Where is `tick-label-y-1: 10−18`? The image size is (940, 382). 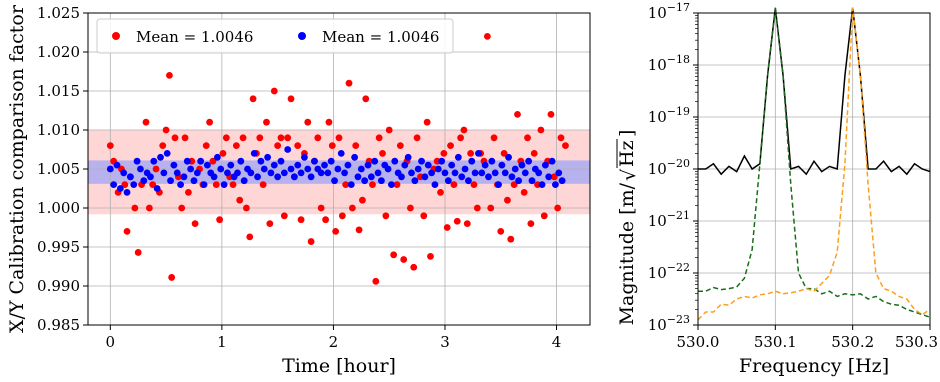 tick-label-y-1: 10−18 is located at coordinates (669, 63).